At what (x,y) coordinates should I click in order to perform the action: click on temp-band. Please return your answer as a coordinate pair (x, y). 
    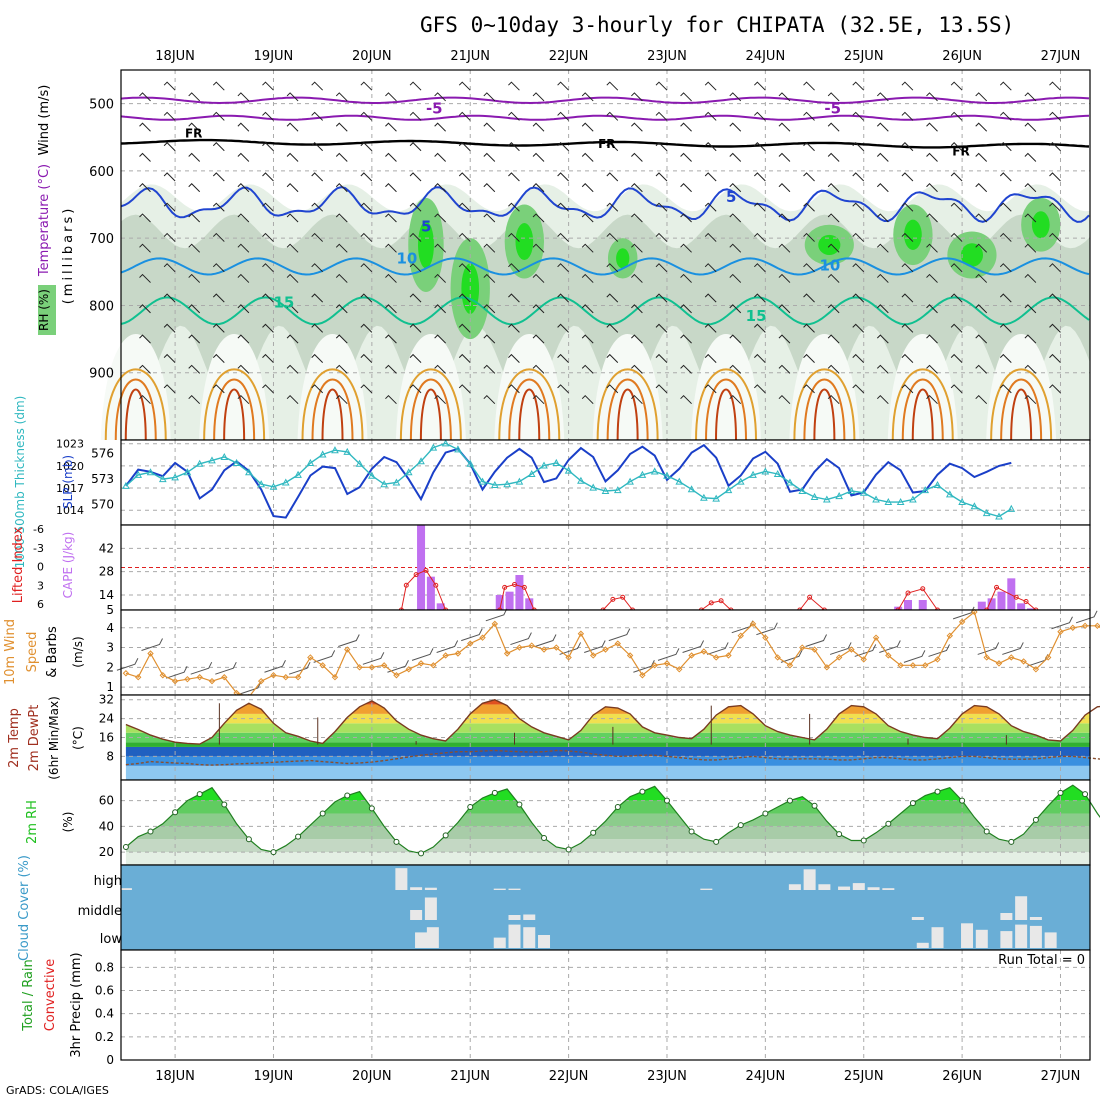
    Looking at the image, I should click on (607, 772).